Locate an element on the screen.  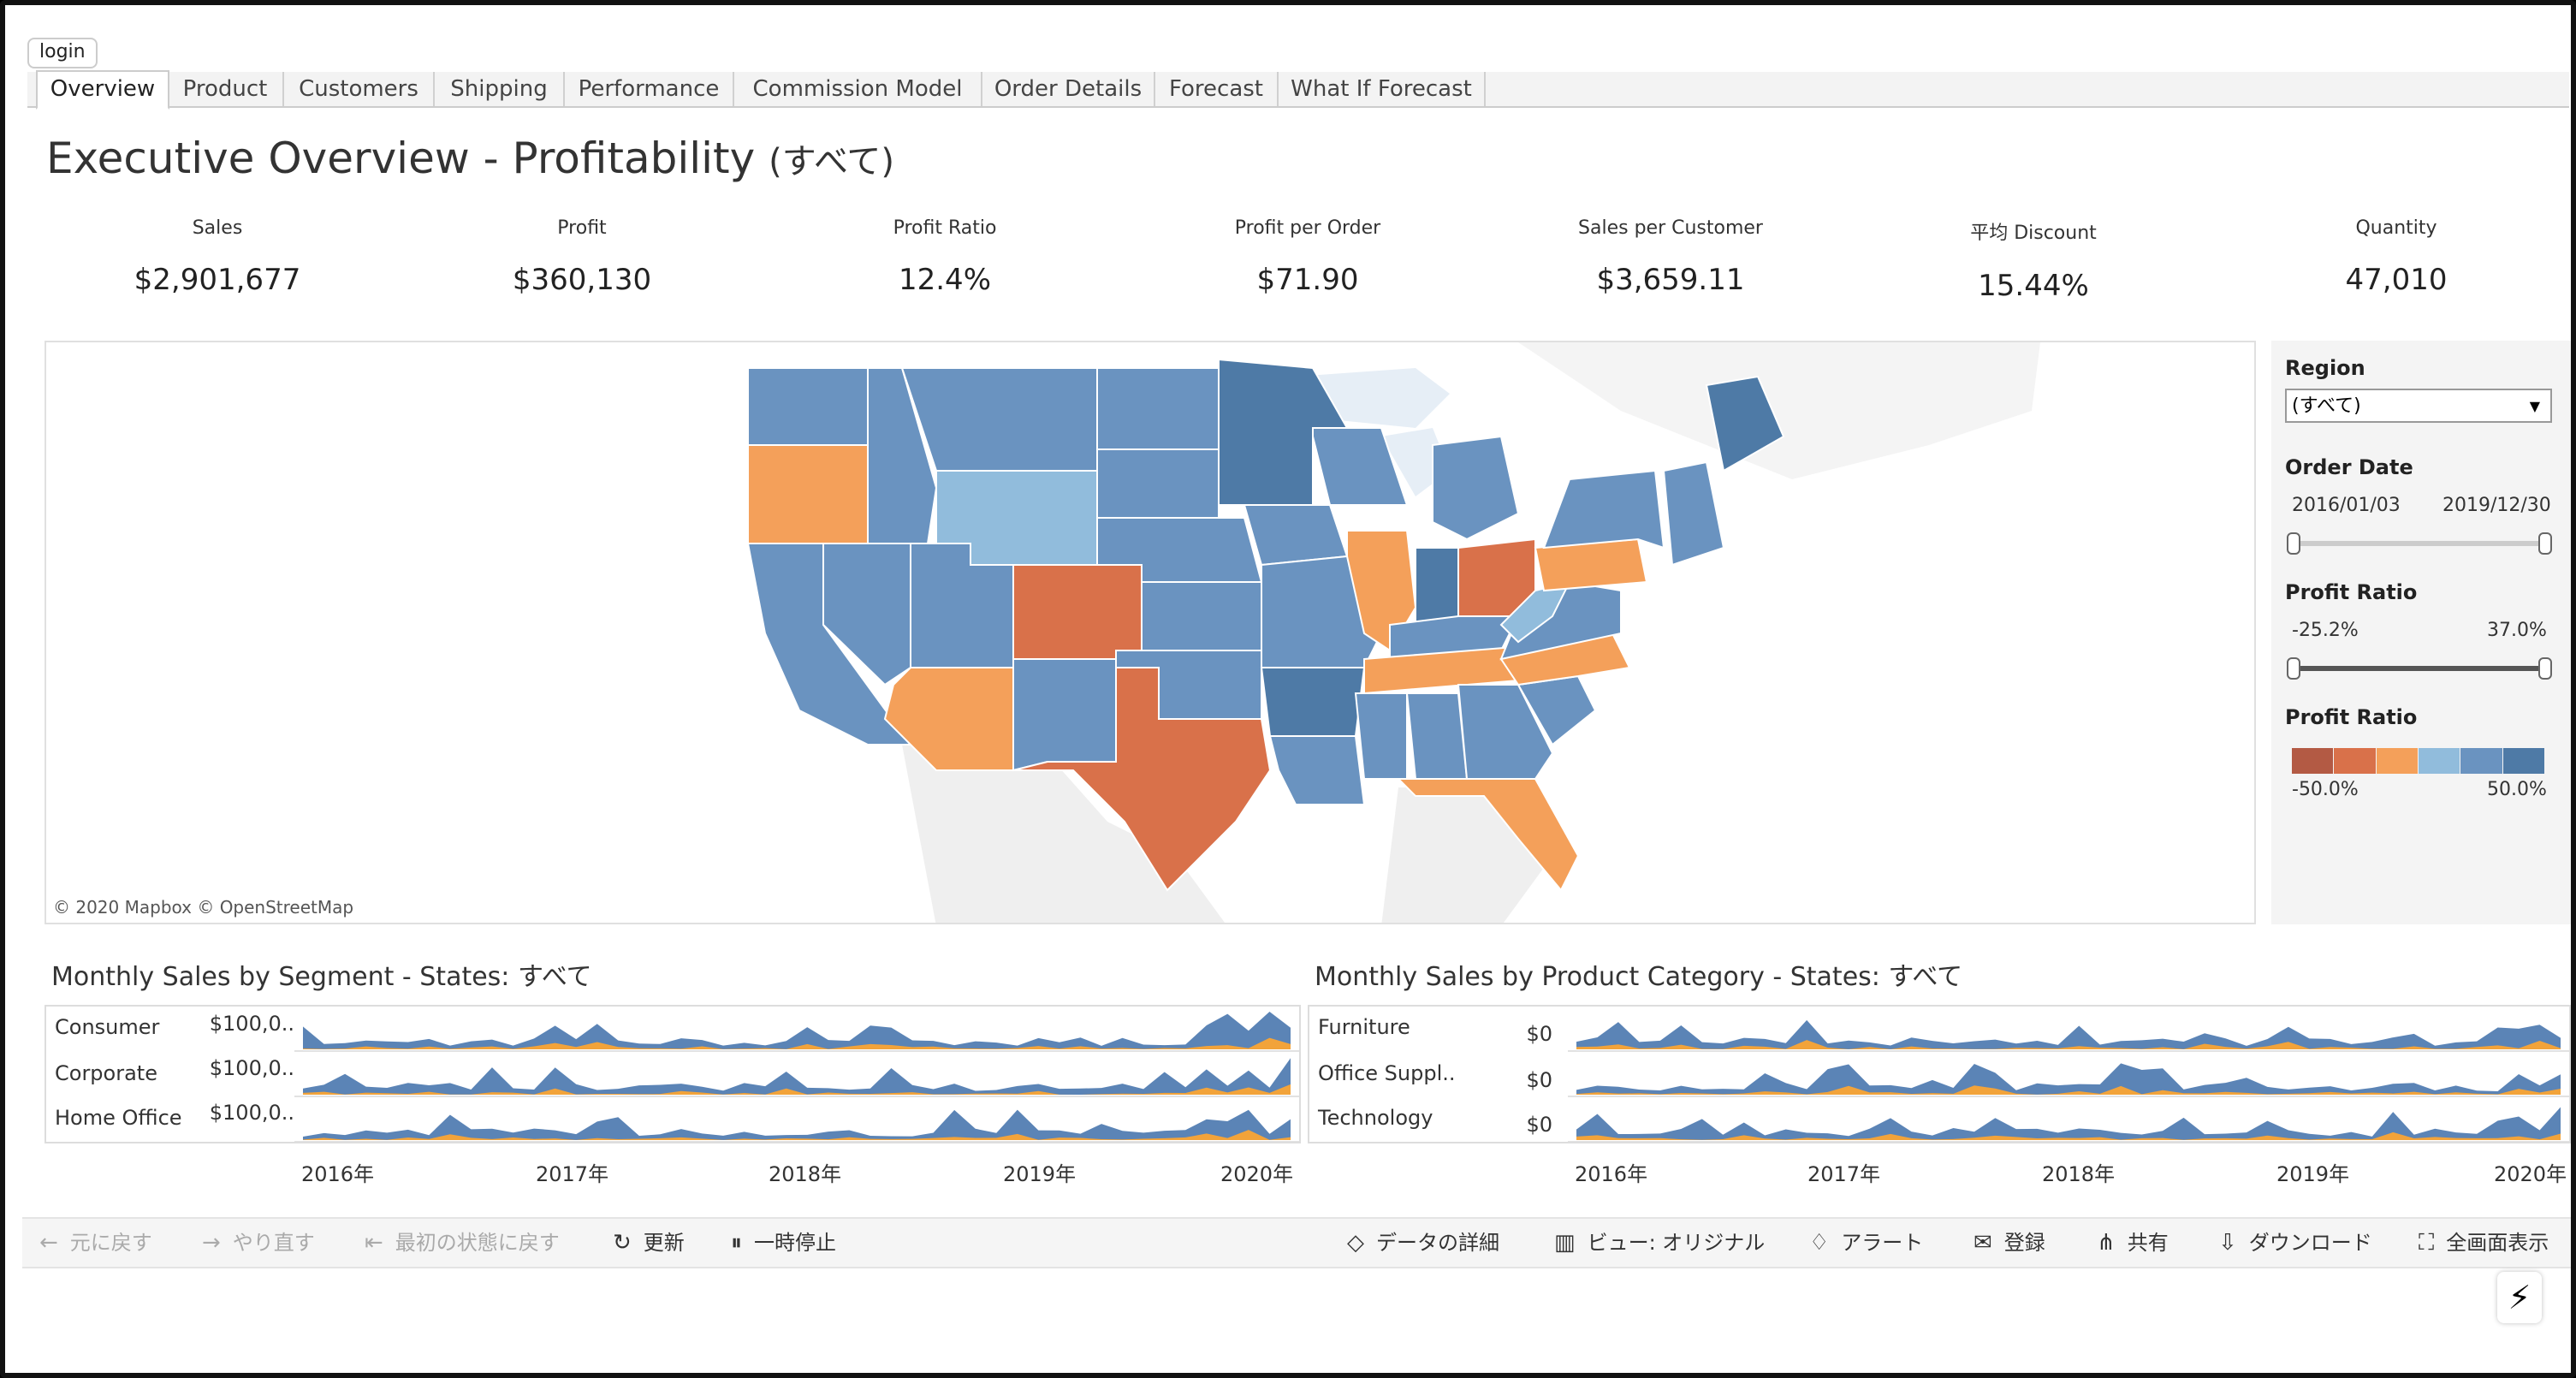
kpi-profit: Profit $360,130 is located at coordinates (582, 257).